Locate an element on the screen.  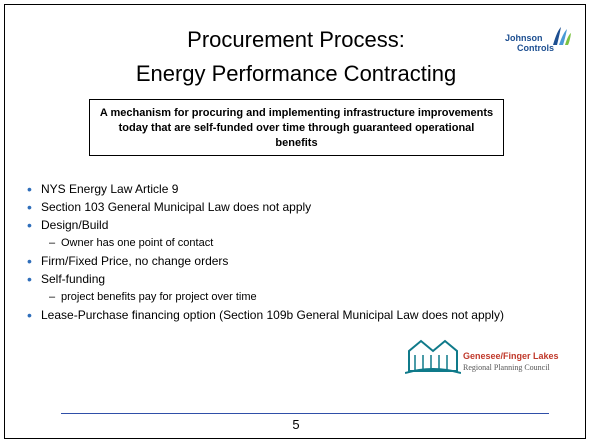
logo-text: Genesee/Finger Lakes is located at coordinates (511, 356).